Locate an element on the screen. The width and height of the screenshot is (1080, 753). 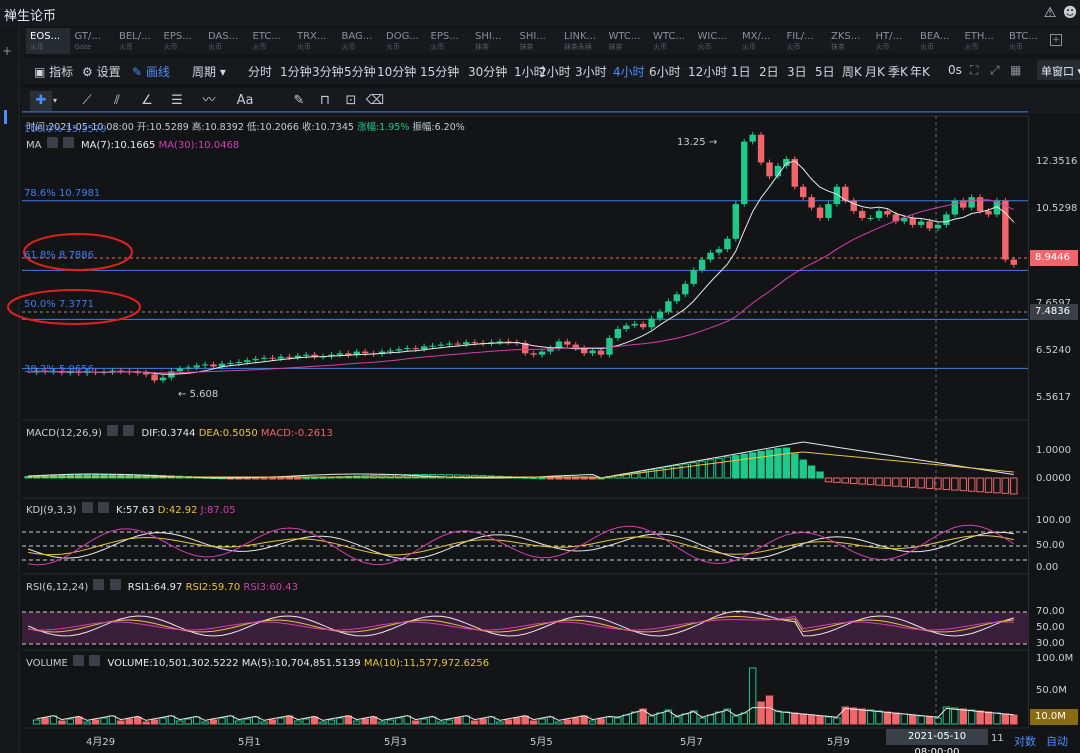
interval-19: 季K is located at coordinates (898, 72).